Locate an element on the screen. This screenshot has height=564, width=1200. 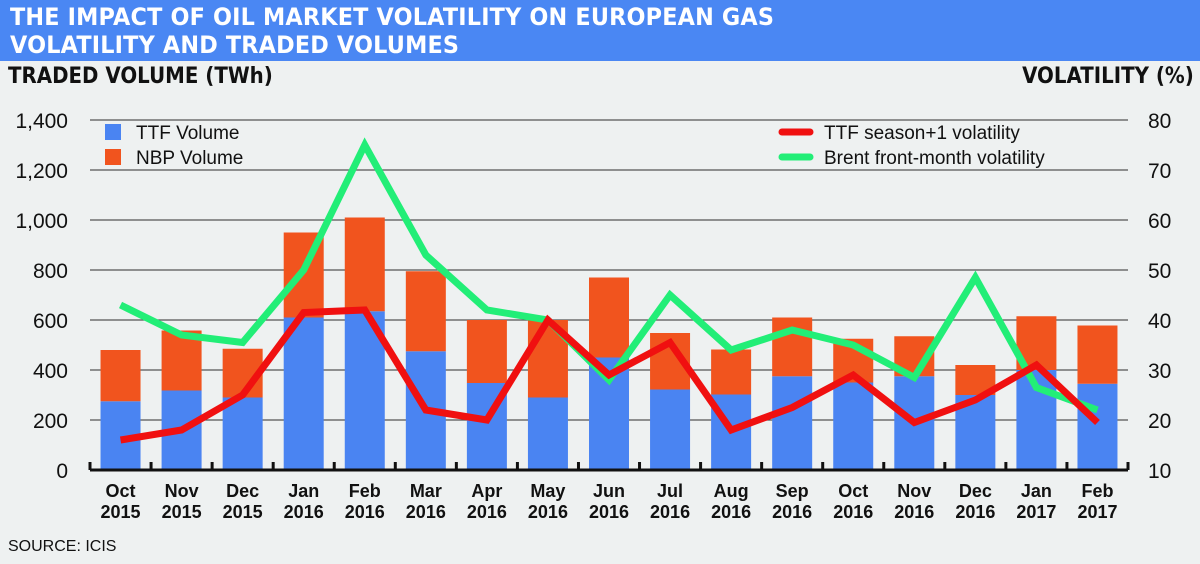
y2-tick-label: 30 is located at coordinates (1159, 371).